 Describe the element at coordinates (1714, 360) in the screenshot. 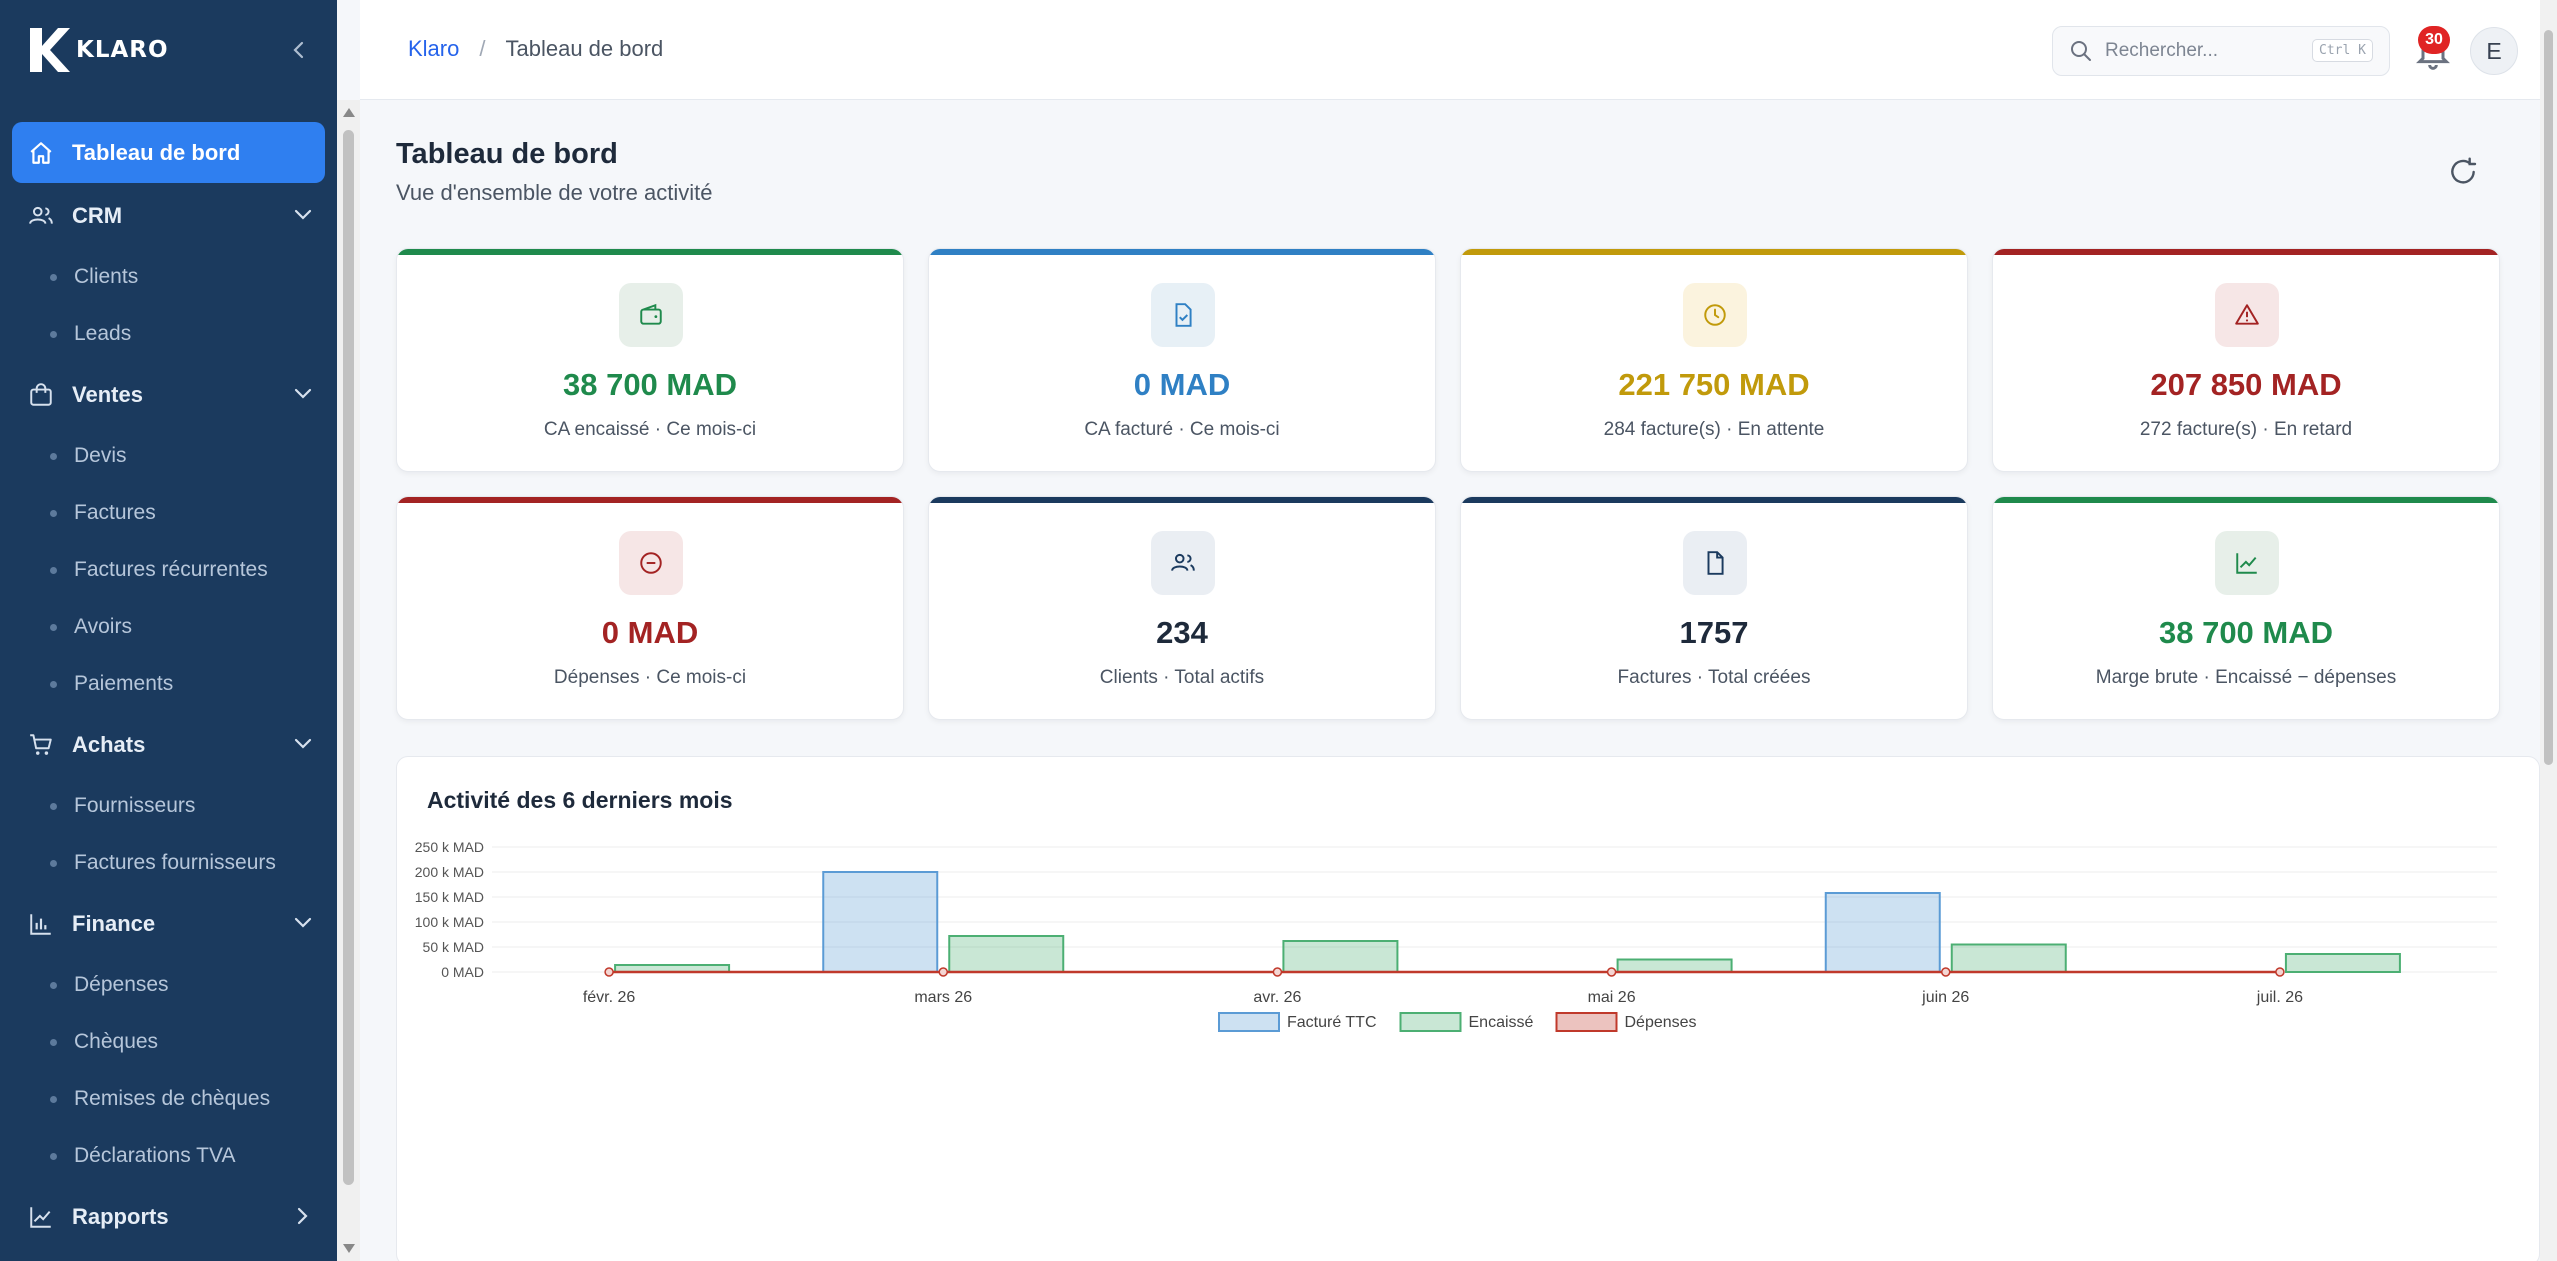

I see `kpi-card-en-attente: 221 750 MAD 284 facture(s) · En attente` at that location.